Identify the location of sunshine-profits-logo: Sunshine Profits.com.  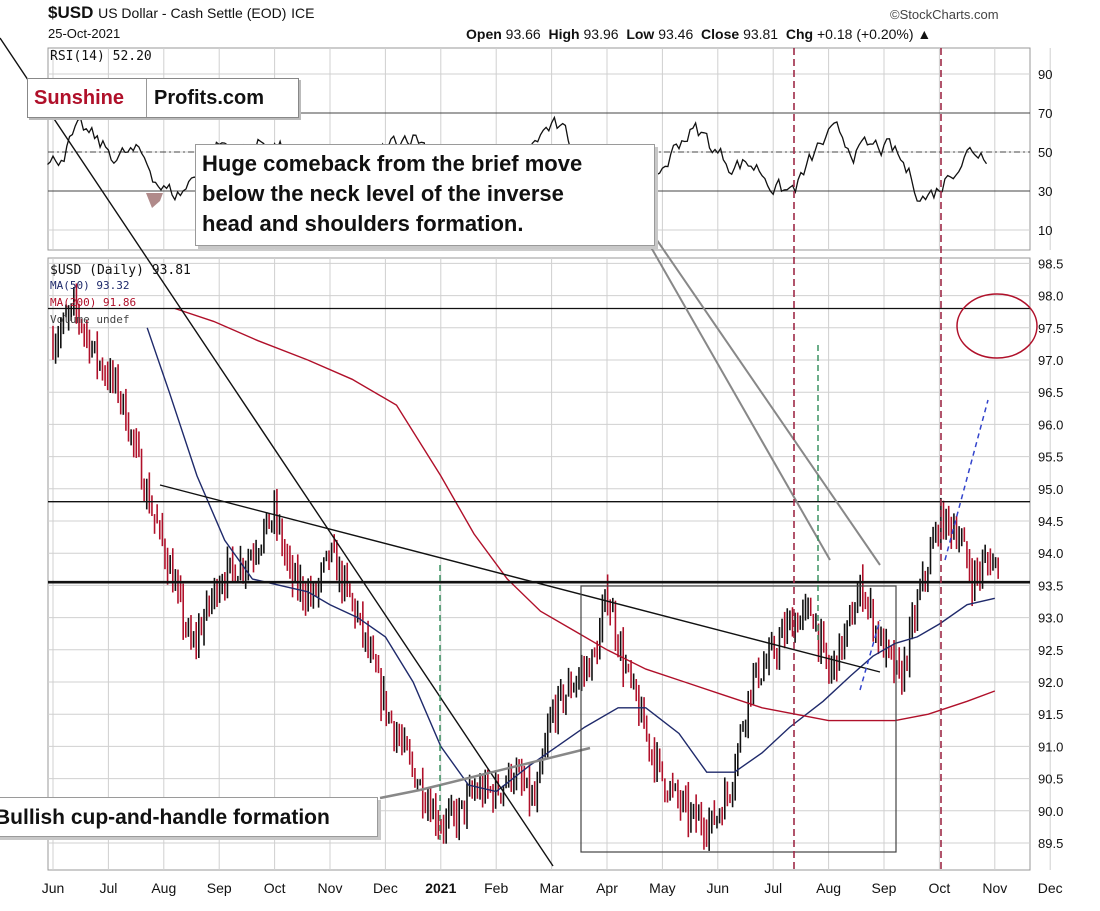
(163, 98).